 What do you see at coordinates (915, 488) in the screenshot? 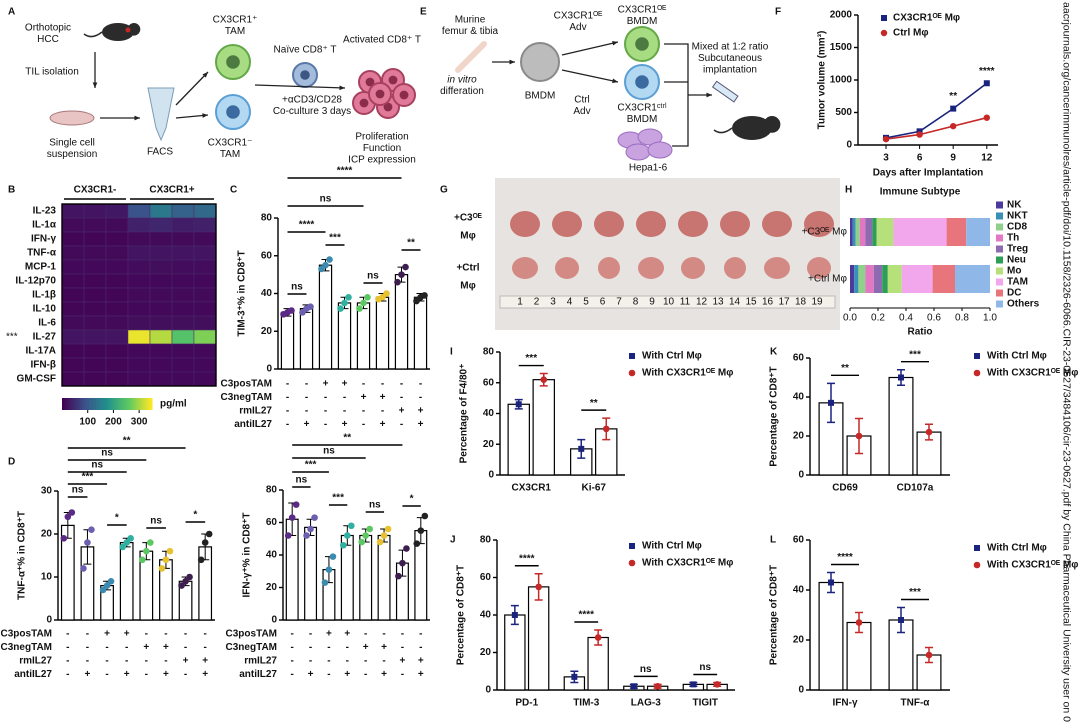
I see `x-tick-label: CD107a` at bounding box center [915, 488].